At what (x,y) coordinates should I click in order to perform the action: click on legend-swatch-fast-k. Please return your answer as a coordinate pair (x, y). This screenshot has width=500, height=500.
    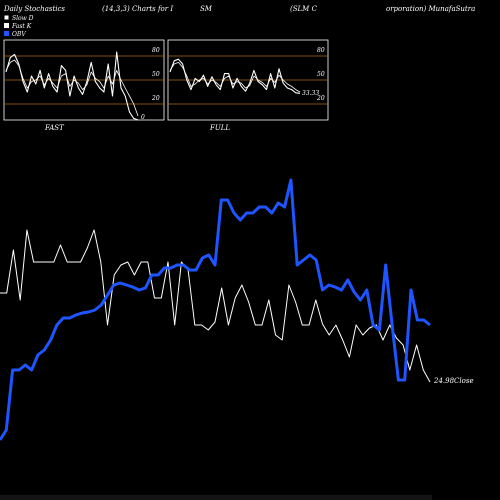
    Looking at the image, I should click on (6, 25).